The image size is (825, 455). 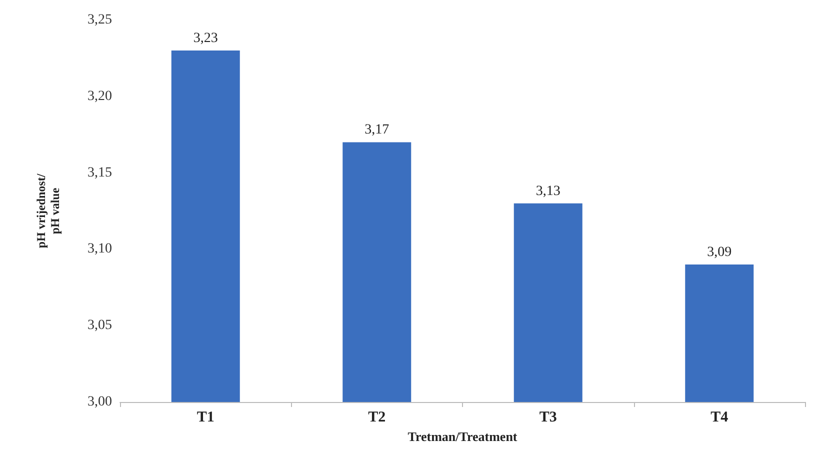 What do you see at coordinates (100, 20) in the screenshot?
I see `y-tick-label: 3,25` at bounding box center [100, 20].